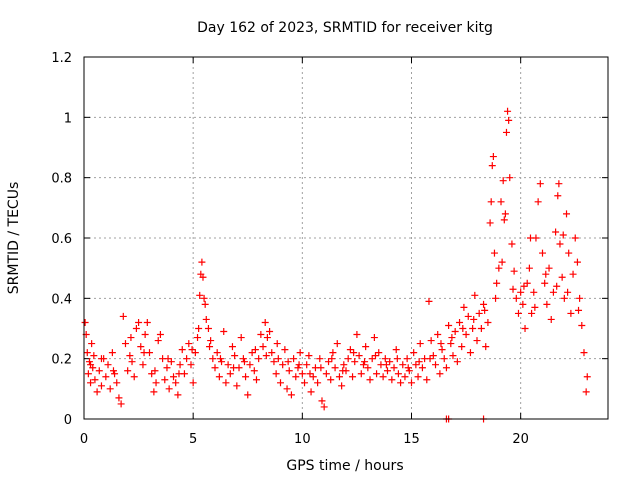 Image resolution: width=640 pixels, height=480 pixels. What do you see at coordinates (344, 466) in the screenshot?
I see `x-axis-label: GPS time / hours` at bounding box center [344, 466].